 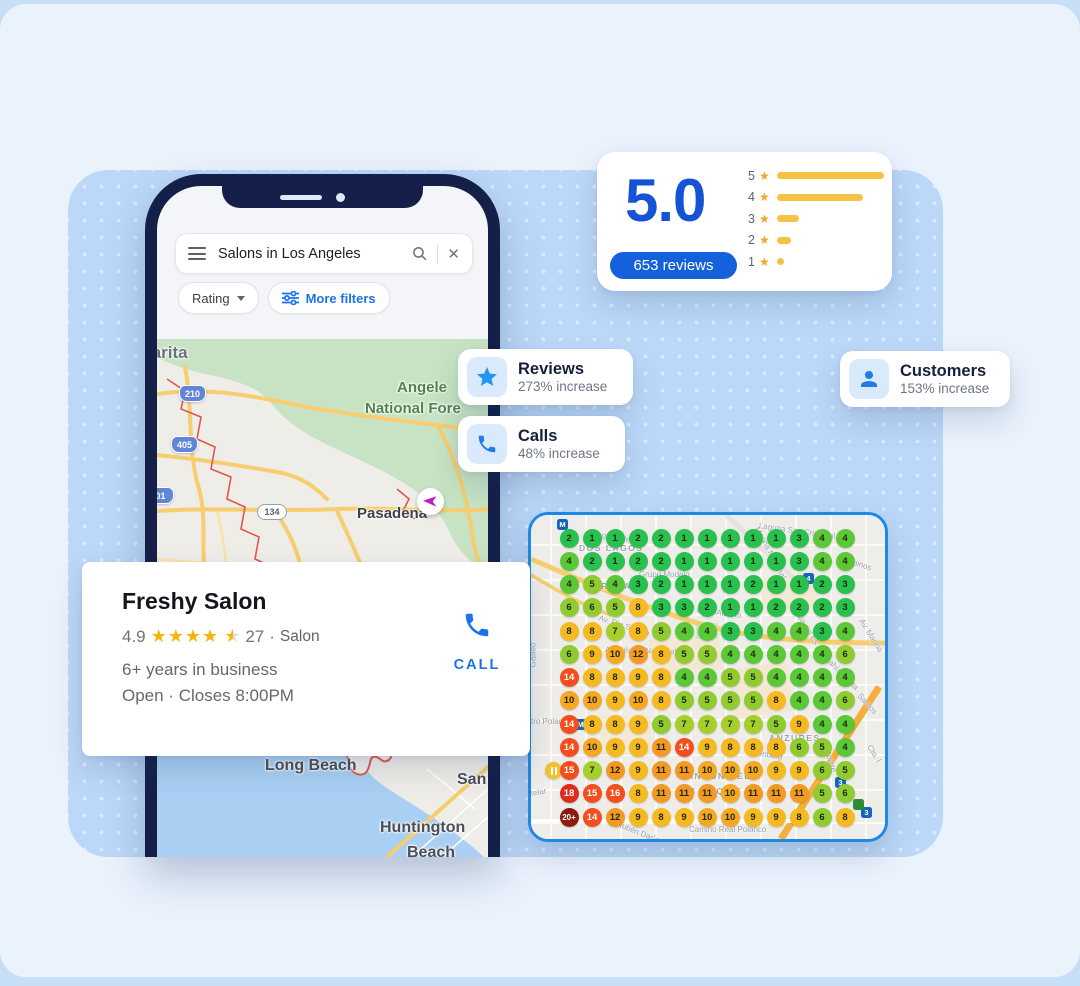 What do you see at coordinates (684, 747) in the screenshot?
I see `grid-rank-circle: 14` at bounding box center [684, 747].